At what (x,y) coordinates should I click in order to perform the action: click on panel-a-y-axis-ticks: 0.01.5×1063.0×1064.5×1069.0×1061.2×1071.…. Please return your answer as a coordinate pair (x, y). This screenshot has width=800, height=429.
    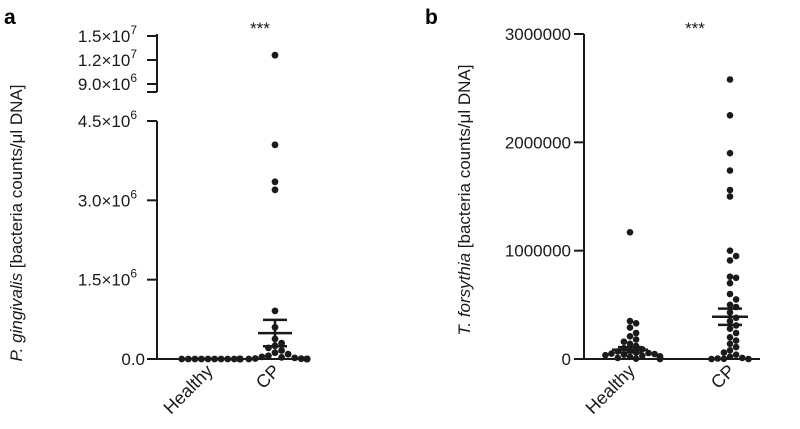
    Looking at the image, I should click on (117, 196).